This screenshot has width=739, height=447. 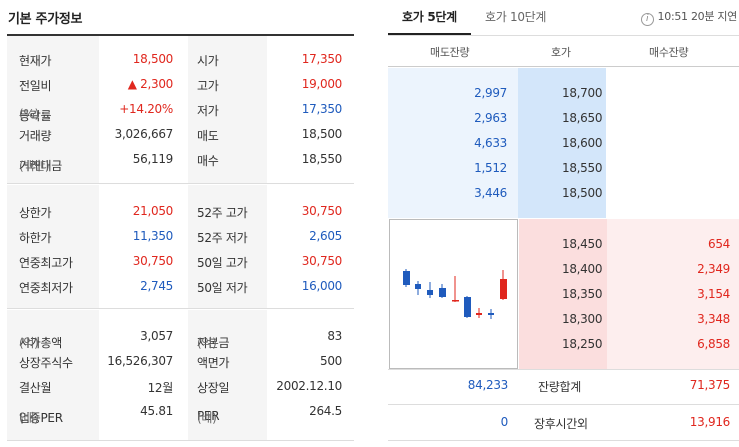 What do you see at coordinates (516, 17) in the screenshot?
I see `tab-10-levels: 호가 10단계` at bounding box center [516, 17].